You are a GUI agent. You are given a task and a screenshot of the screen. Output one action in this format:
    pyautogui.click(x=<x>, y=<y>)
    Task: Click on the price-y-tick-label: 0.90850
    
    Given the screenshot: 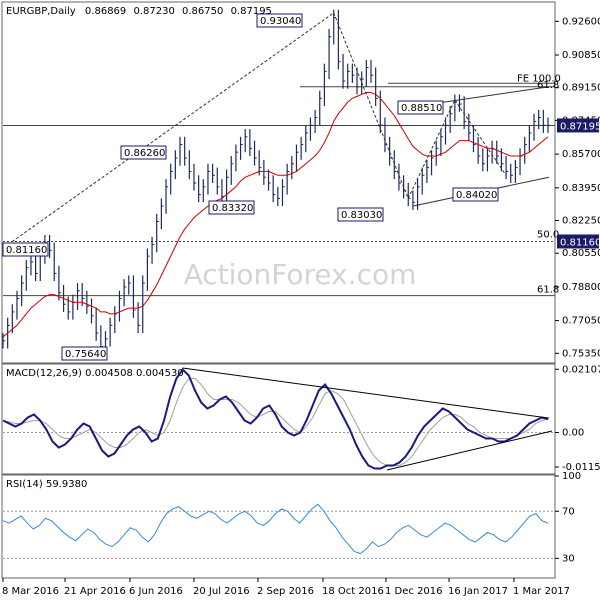 What is the action you would take?
    pyautogui.click(x=581, y=55)
    